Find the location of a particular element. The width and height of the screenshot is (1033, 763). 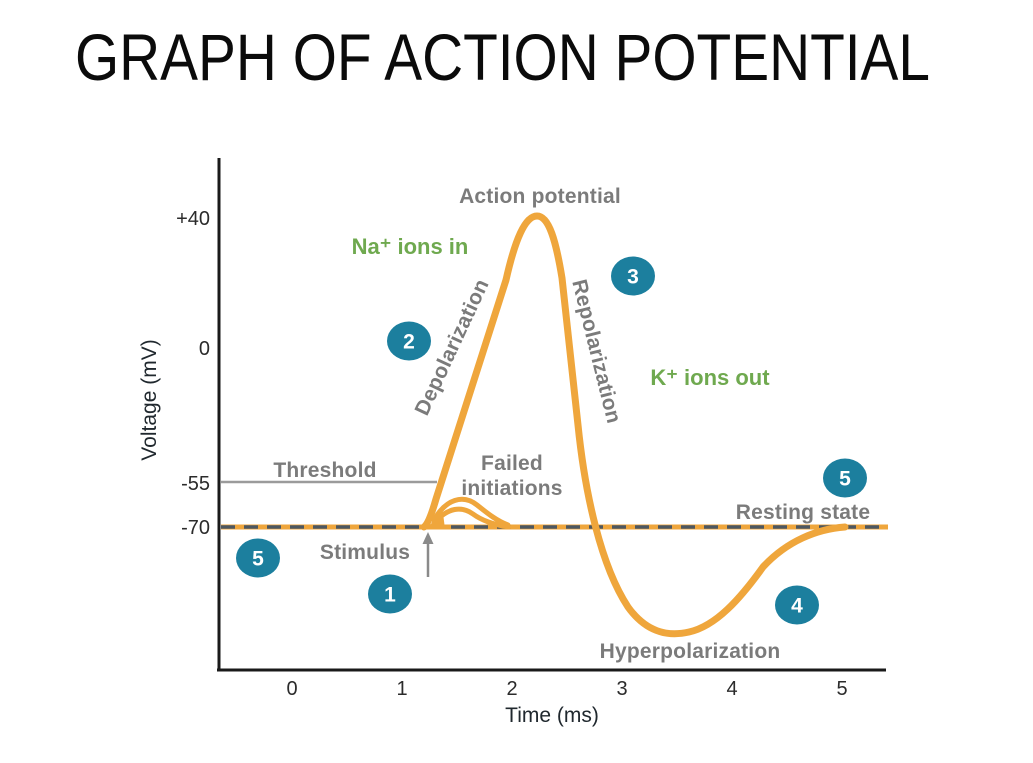

label-resting-state: Resting state is located at coordinates (803, 512).